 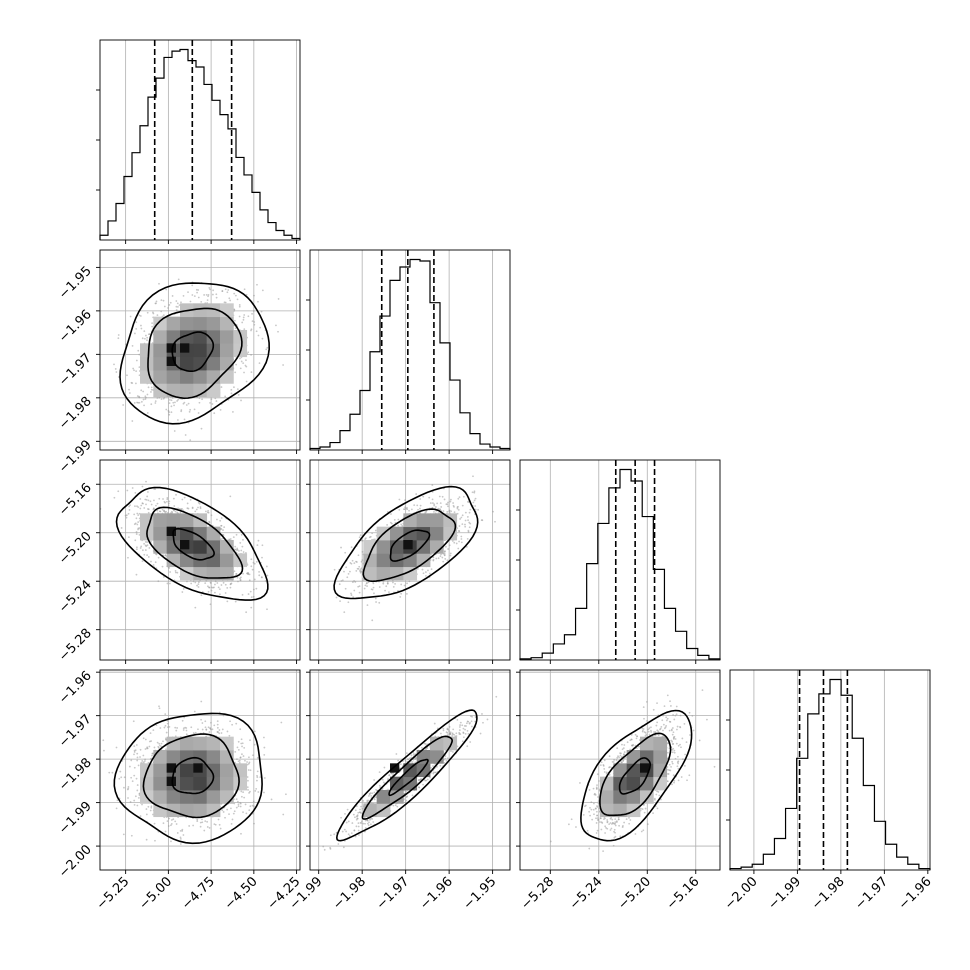 What do you see at coordinates (171, 531) in the screenshot?
I see `density-peak` at bounding box center [171, 531].